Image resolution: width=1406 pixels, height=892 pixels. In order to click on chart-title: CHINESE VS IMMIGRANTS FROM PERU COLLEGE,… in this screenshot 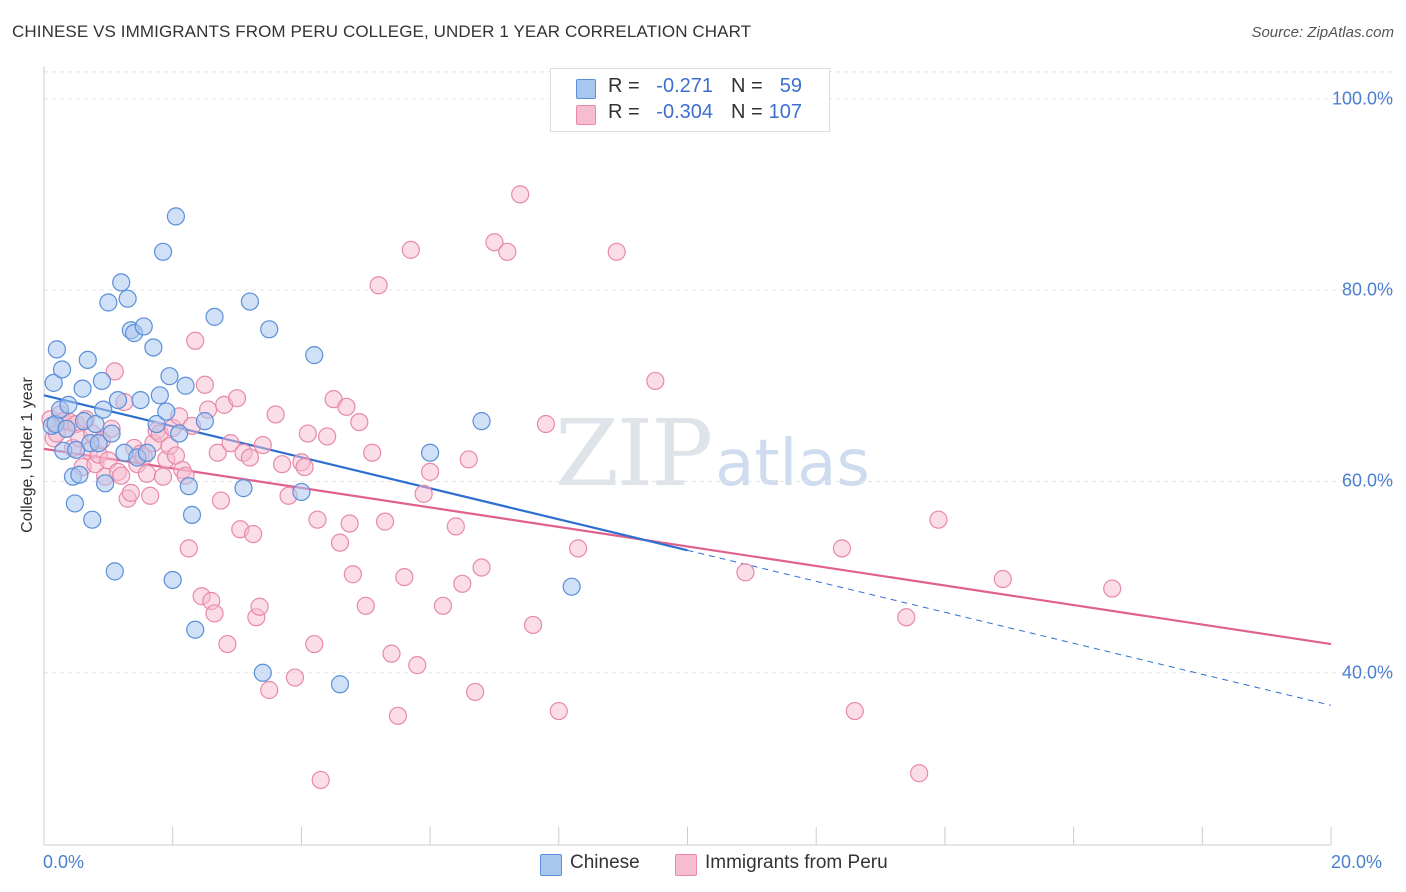, I will do `click(382, 31)`.